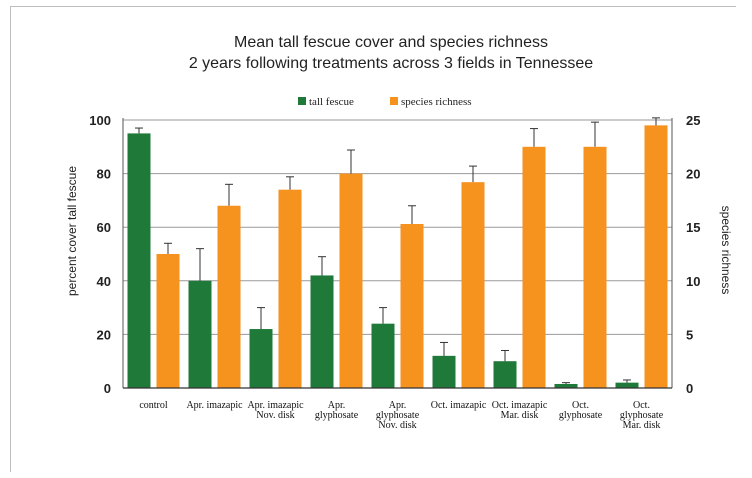 Image resolution: width=752 pixels, height=478 pixels. I want to click on y2-tick-label: 10, so click(693, 281).